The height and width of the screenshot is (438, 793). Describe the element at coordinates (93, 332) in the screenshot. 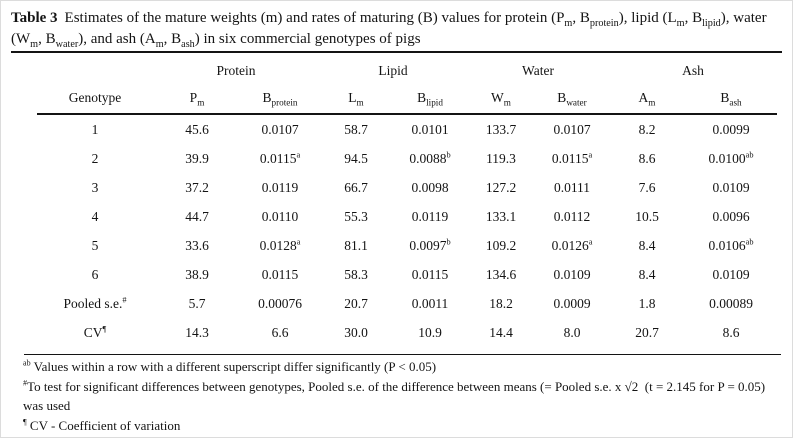

I see `row-label-text: CV` at that location.